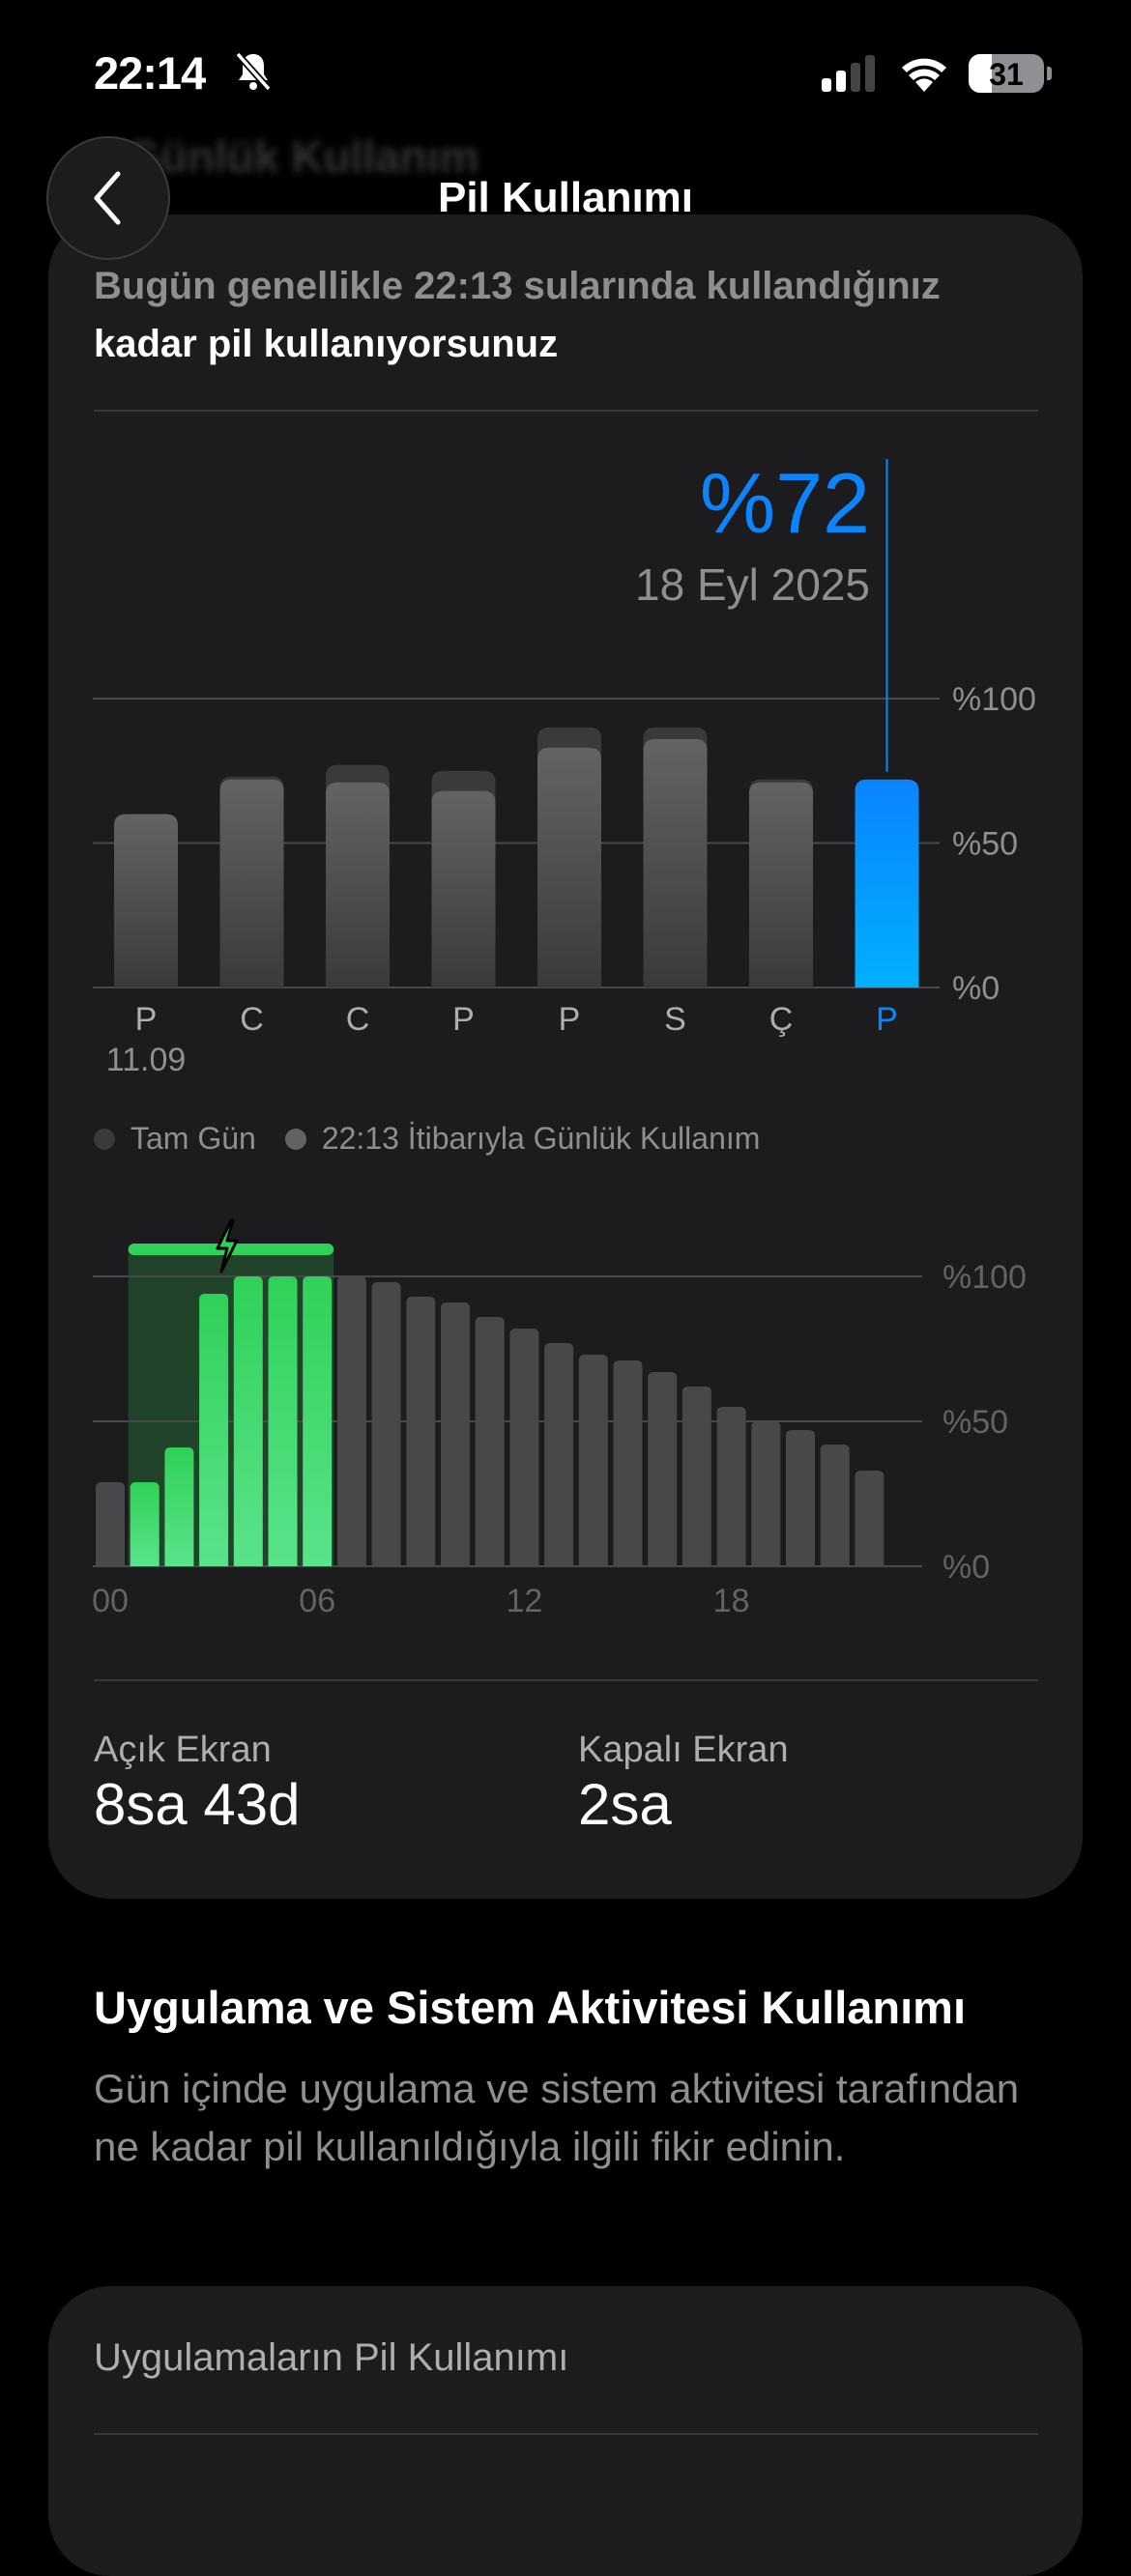  What do you see at coordinates (231, 1408) in the screenshot?
I see `charging-region` at bounding box center [231, 1408].